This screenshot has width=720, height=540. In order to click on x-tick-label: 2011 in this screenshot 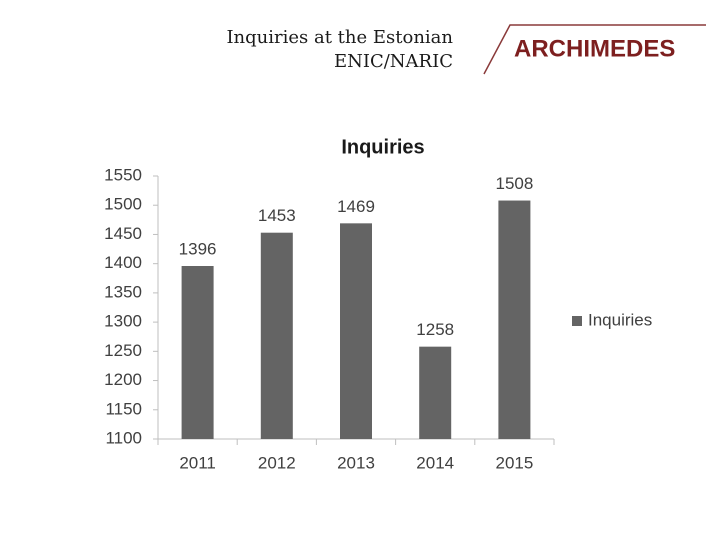, I will do `click(197, 462)`.